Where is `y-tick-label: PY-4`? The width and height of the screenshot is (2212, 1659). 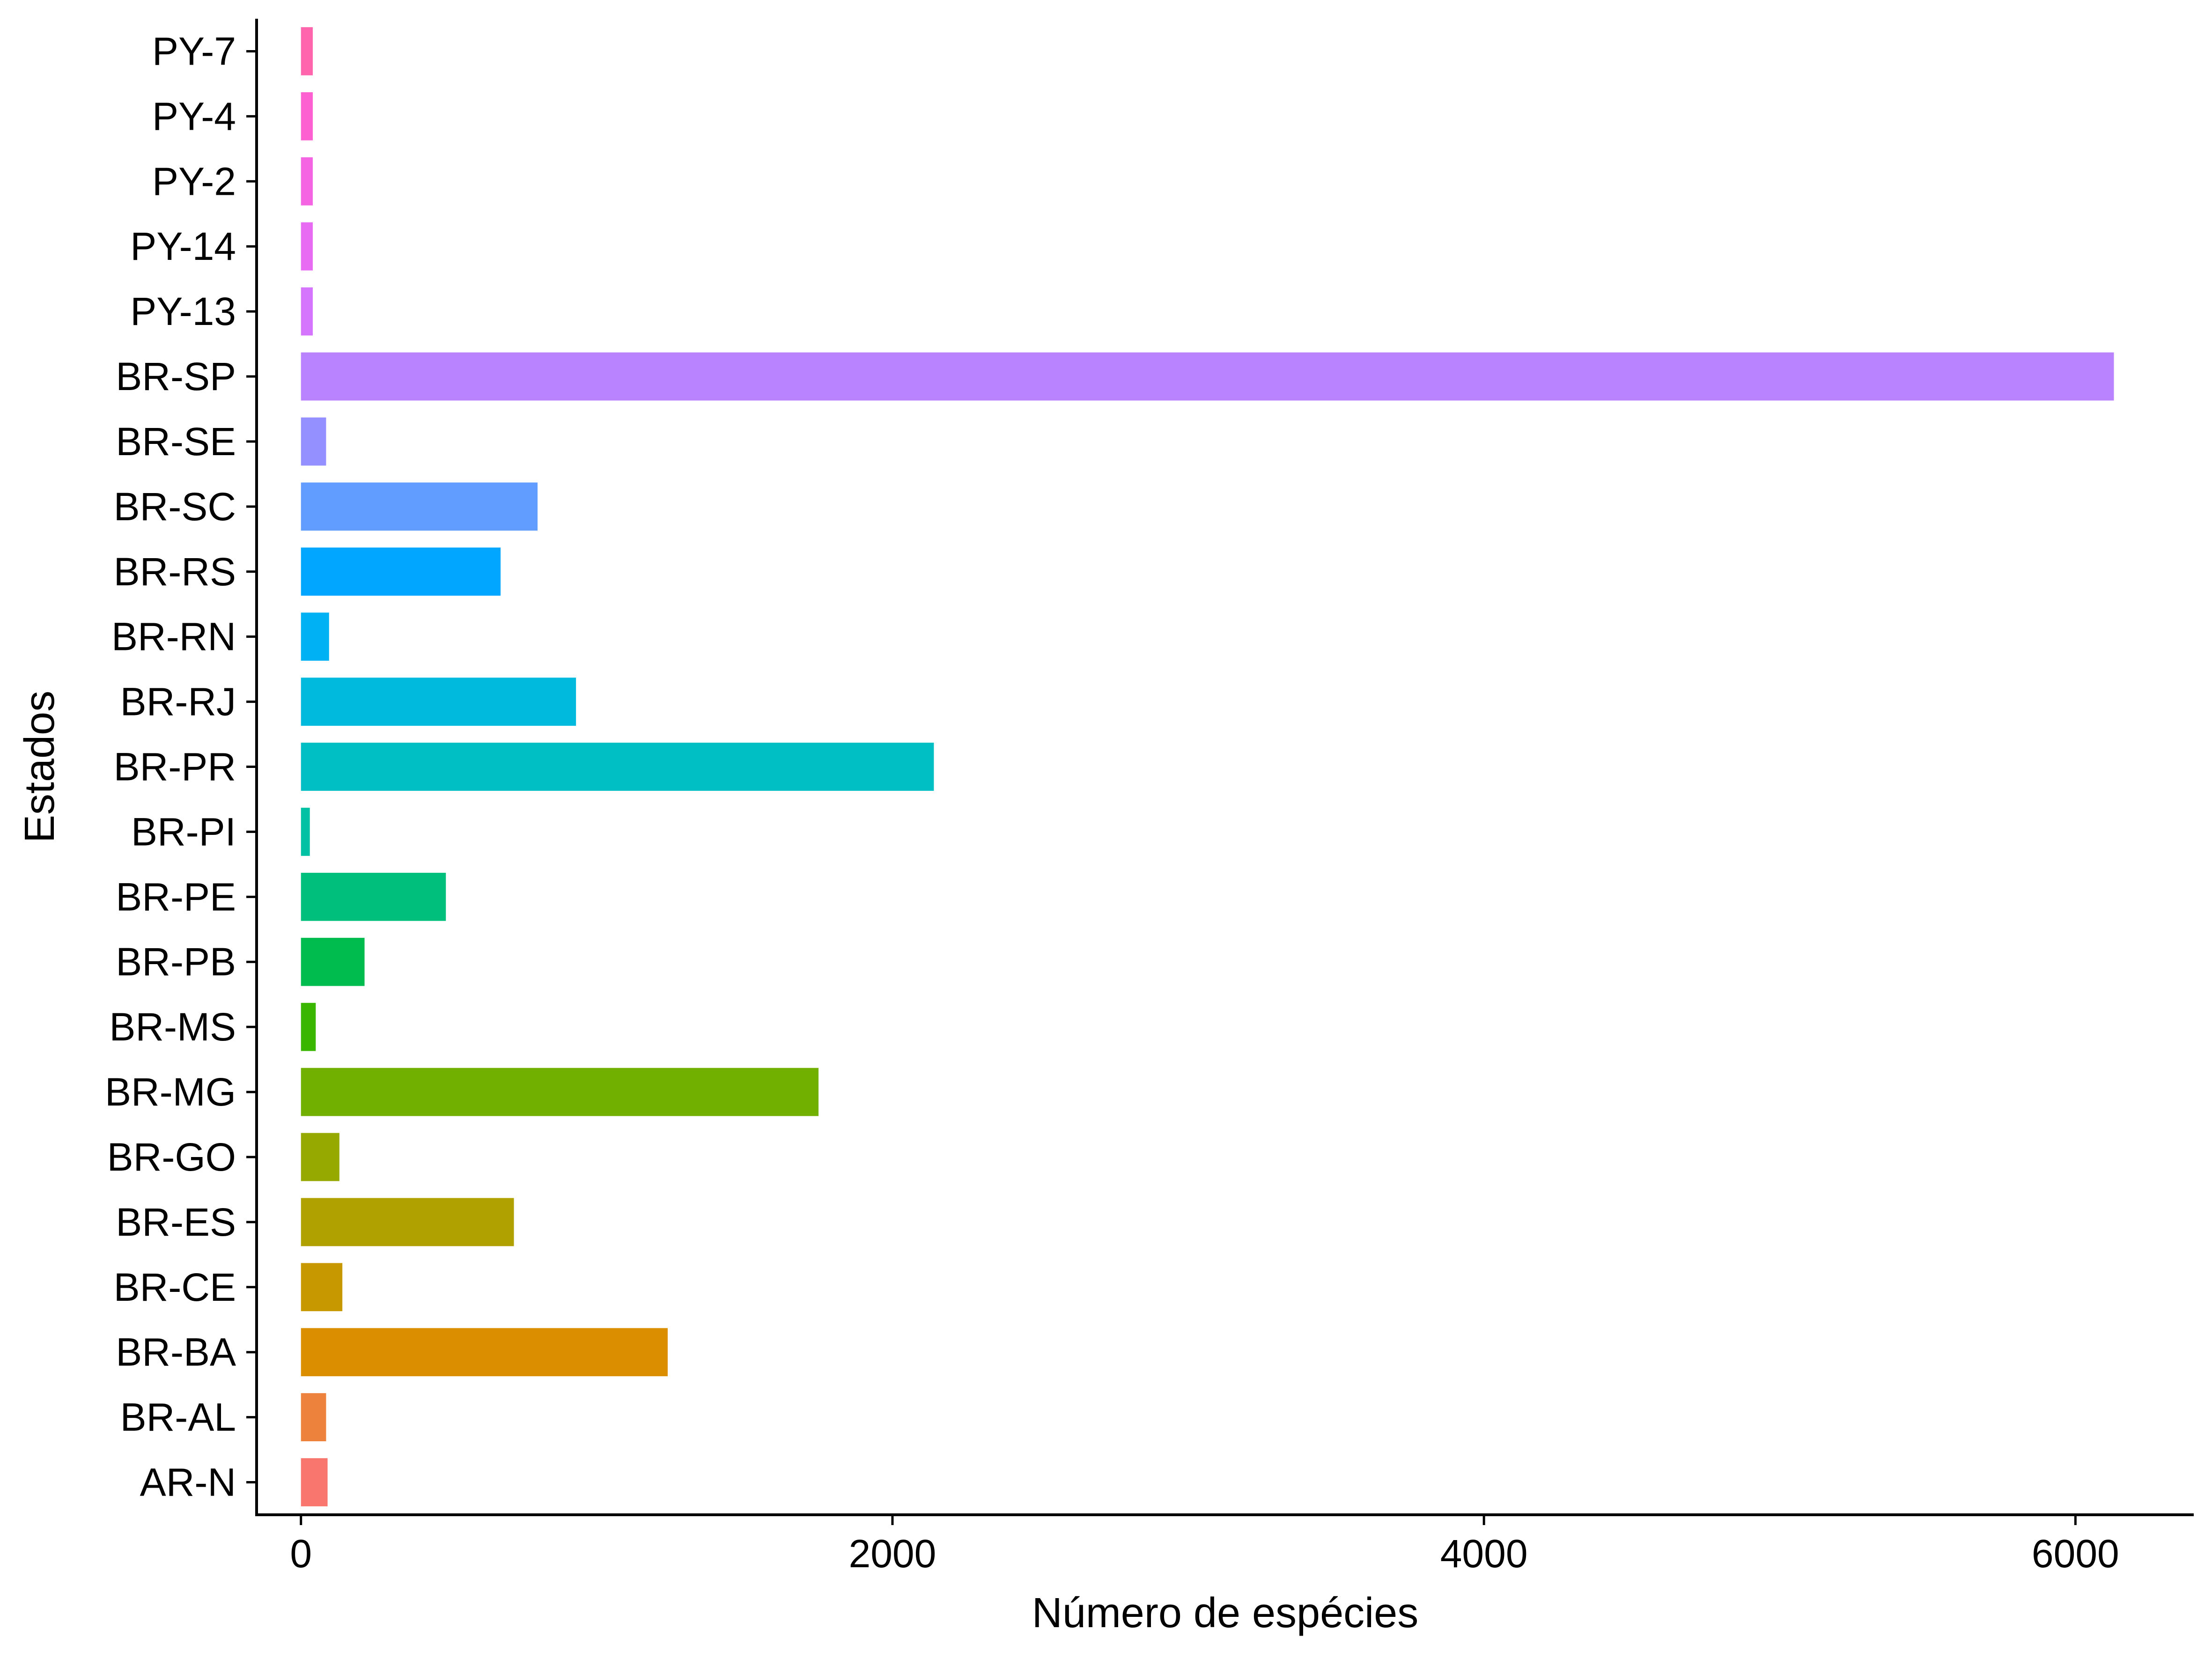
y-tick-label: PY-4 is located at coordinates (194, 116).